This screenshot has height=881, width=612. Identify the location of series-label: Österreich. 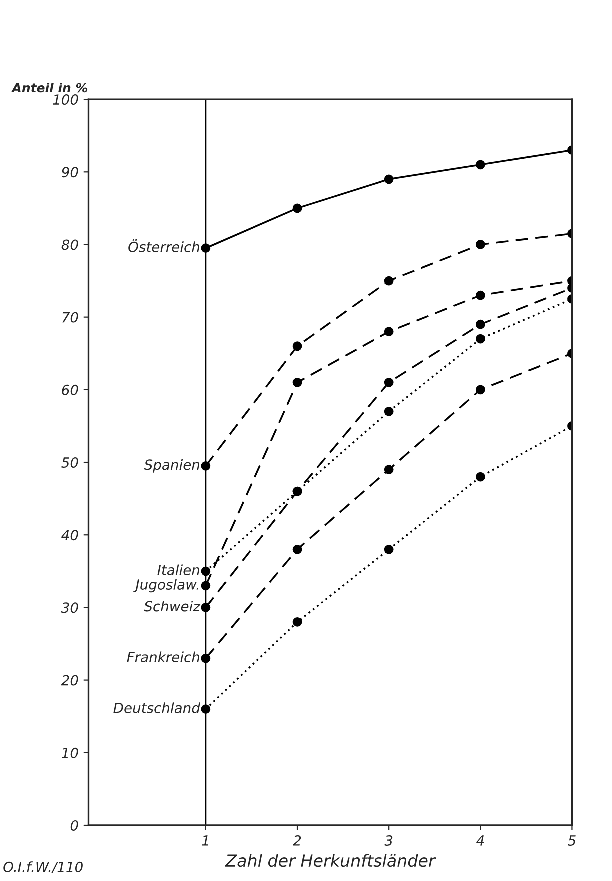
(164, 246).